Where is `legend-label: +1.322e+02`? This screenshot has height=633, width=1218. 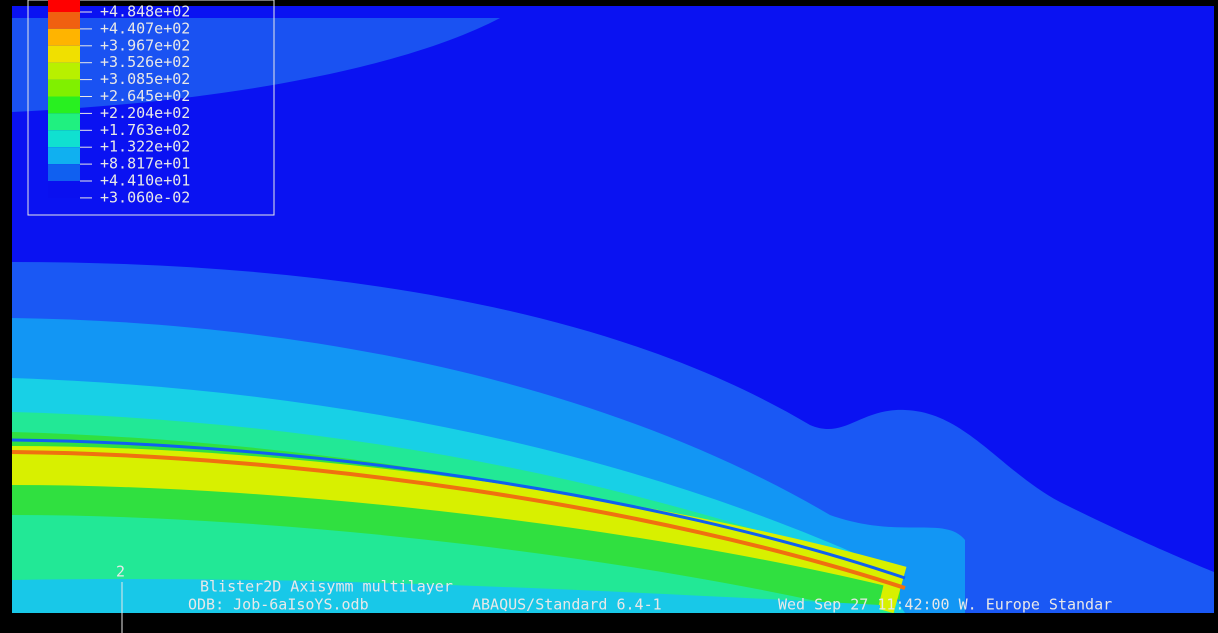 legend-label: +1.322e+02 is located at coordinates (145, 147).